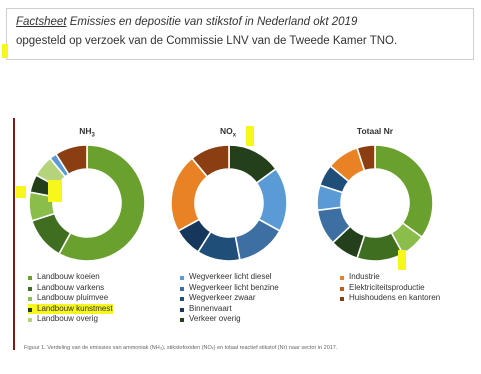  I want to click on panel-frame-bar, so click(14, 234).